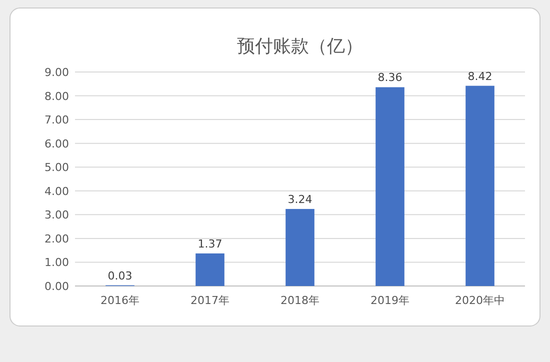  Describe the element at coordinates (390, 77) in the screenshot. I see `data-label: 8.36` at that location.